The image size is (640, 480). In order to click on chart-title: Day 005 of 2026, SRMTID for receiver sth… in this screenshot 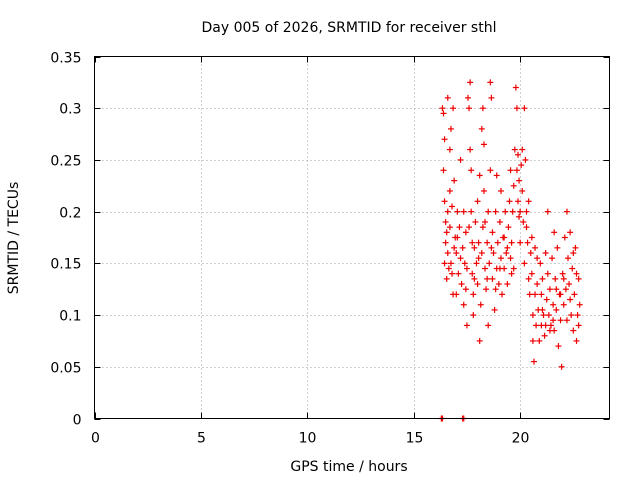, I will do `click(349, 28)`.